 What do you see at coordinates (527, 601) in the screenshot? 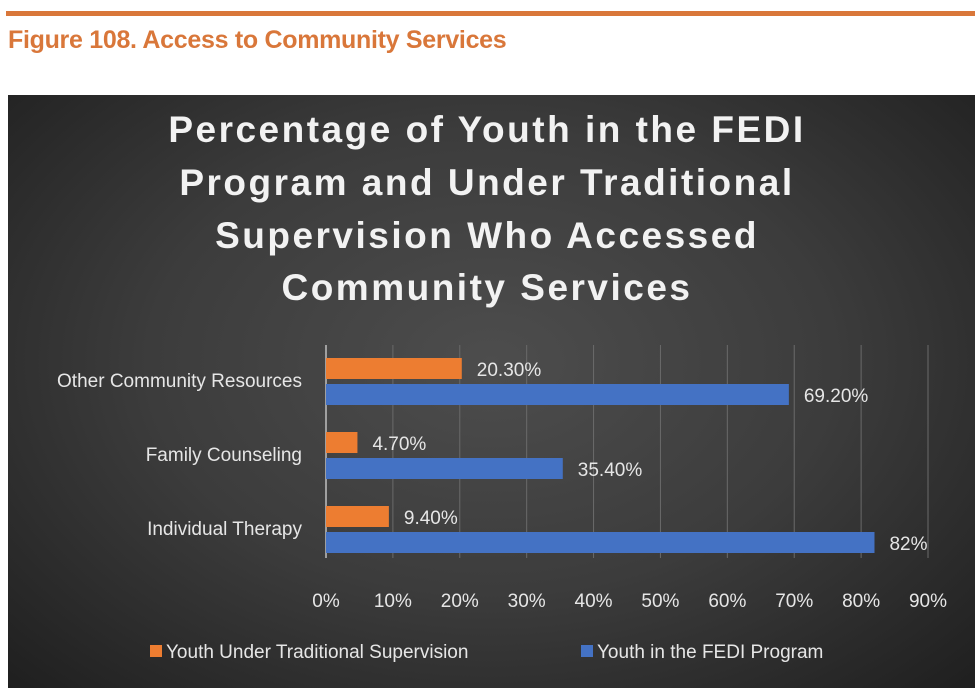
I see `x-tick-label: 30%` at bounding box center [527, 601].